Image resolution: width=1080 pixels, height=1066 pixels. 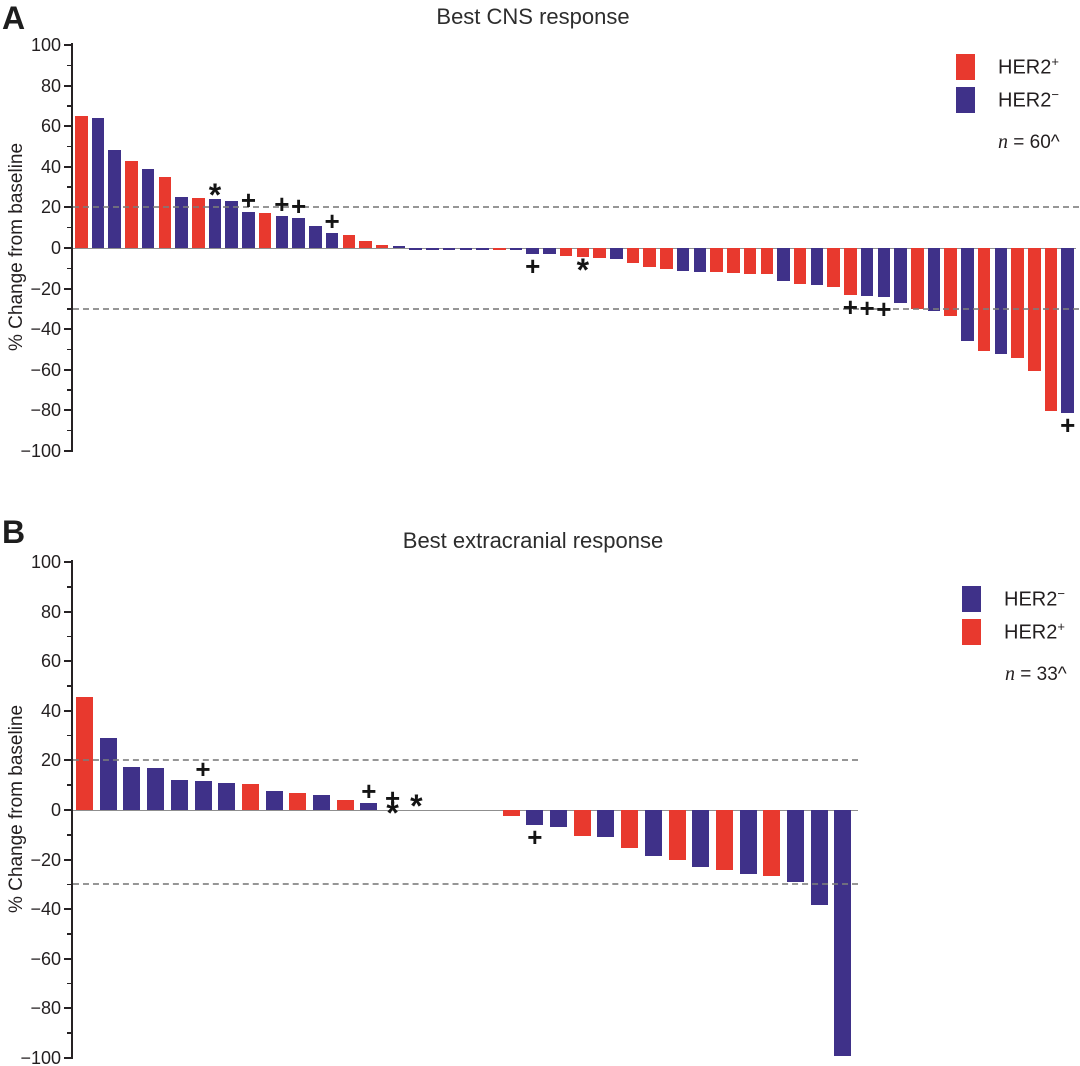 What do you see at coordinates (1034, 631) in the screenshot?
I see `her2-positive-label: HER2+` at bounding box center [1034, 631].